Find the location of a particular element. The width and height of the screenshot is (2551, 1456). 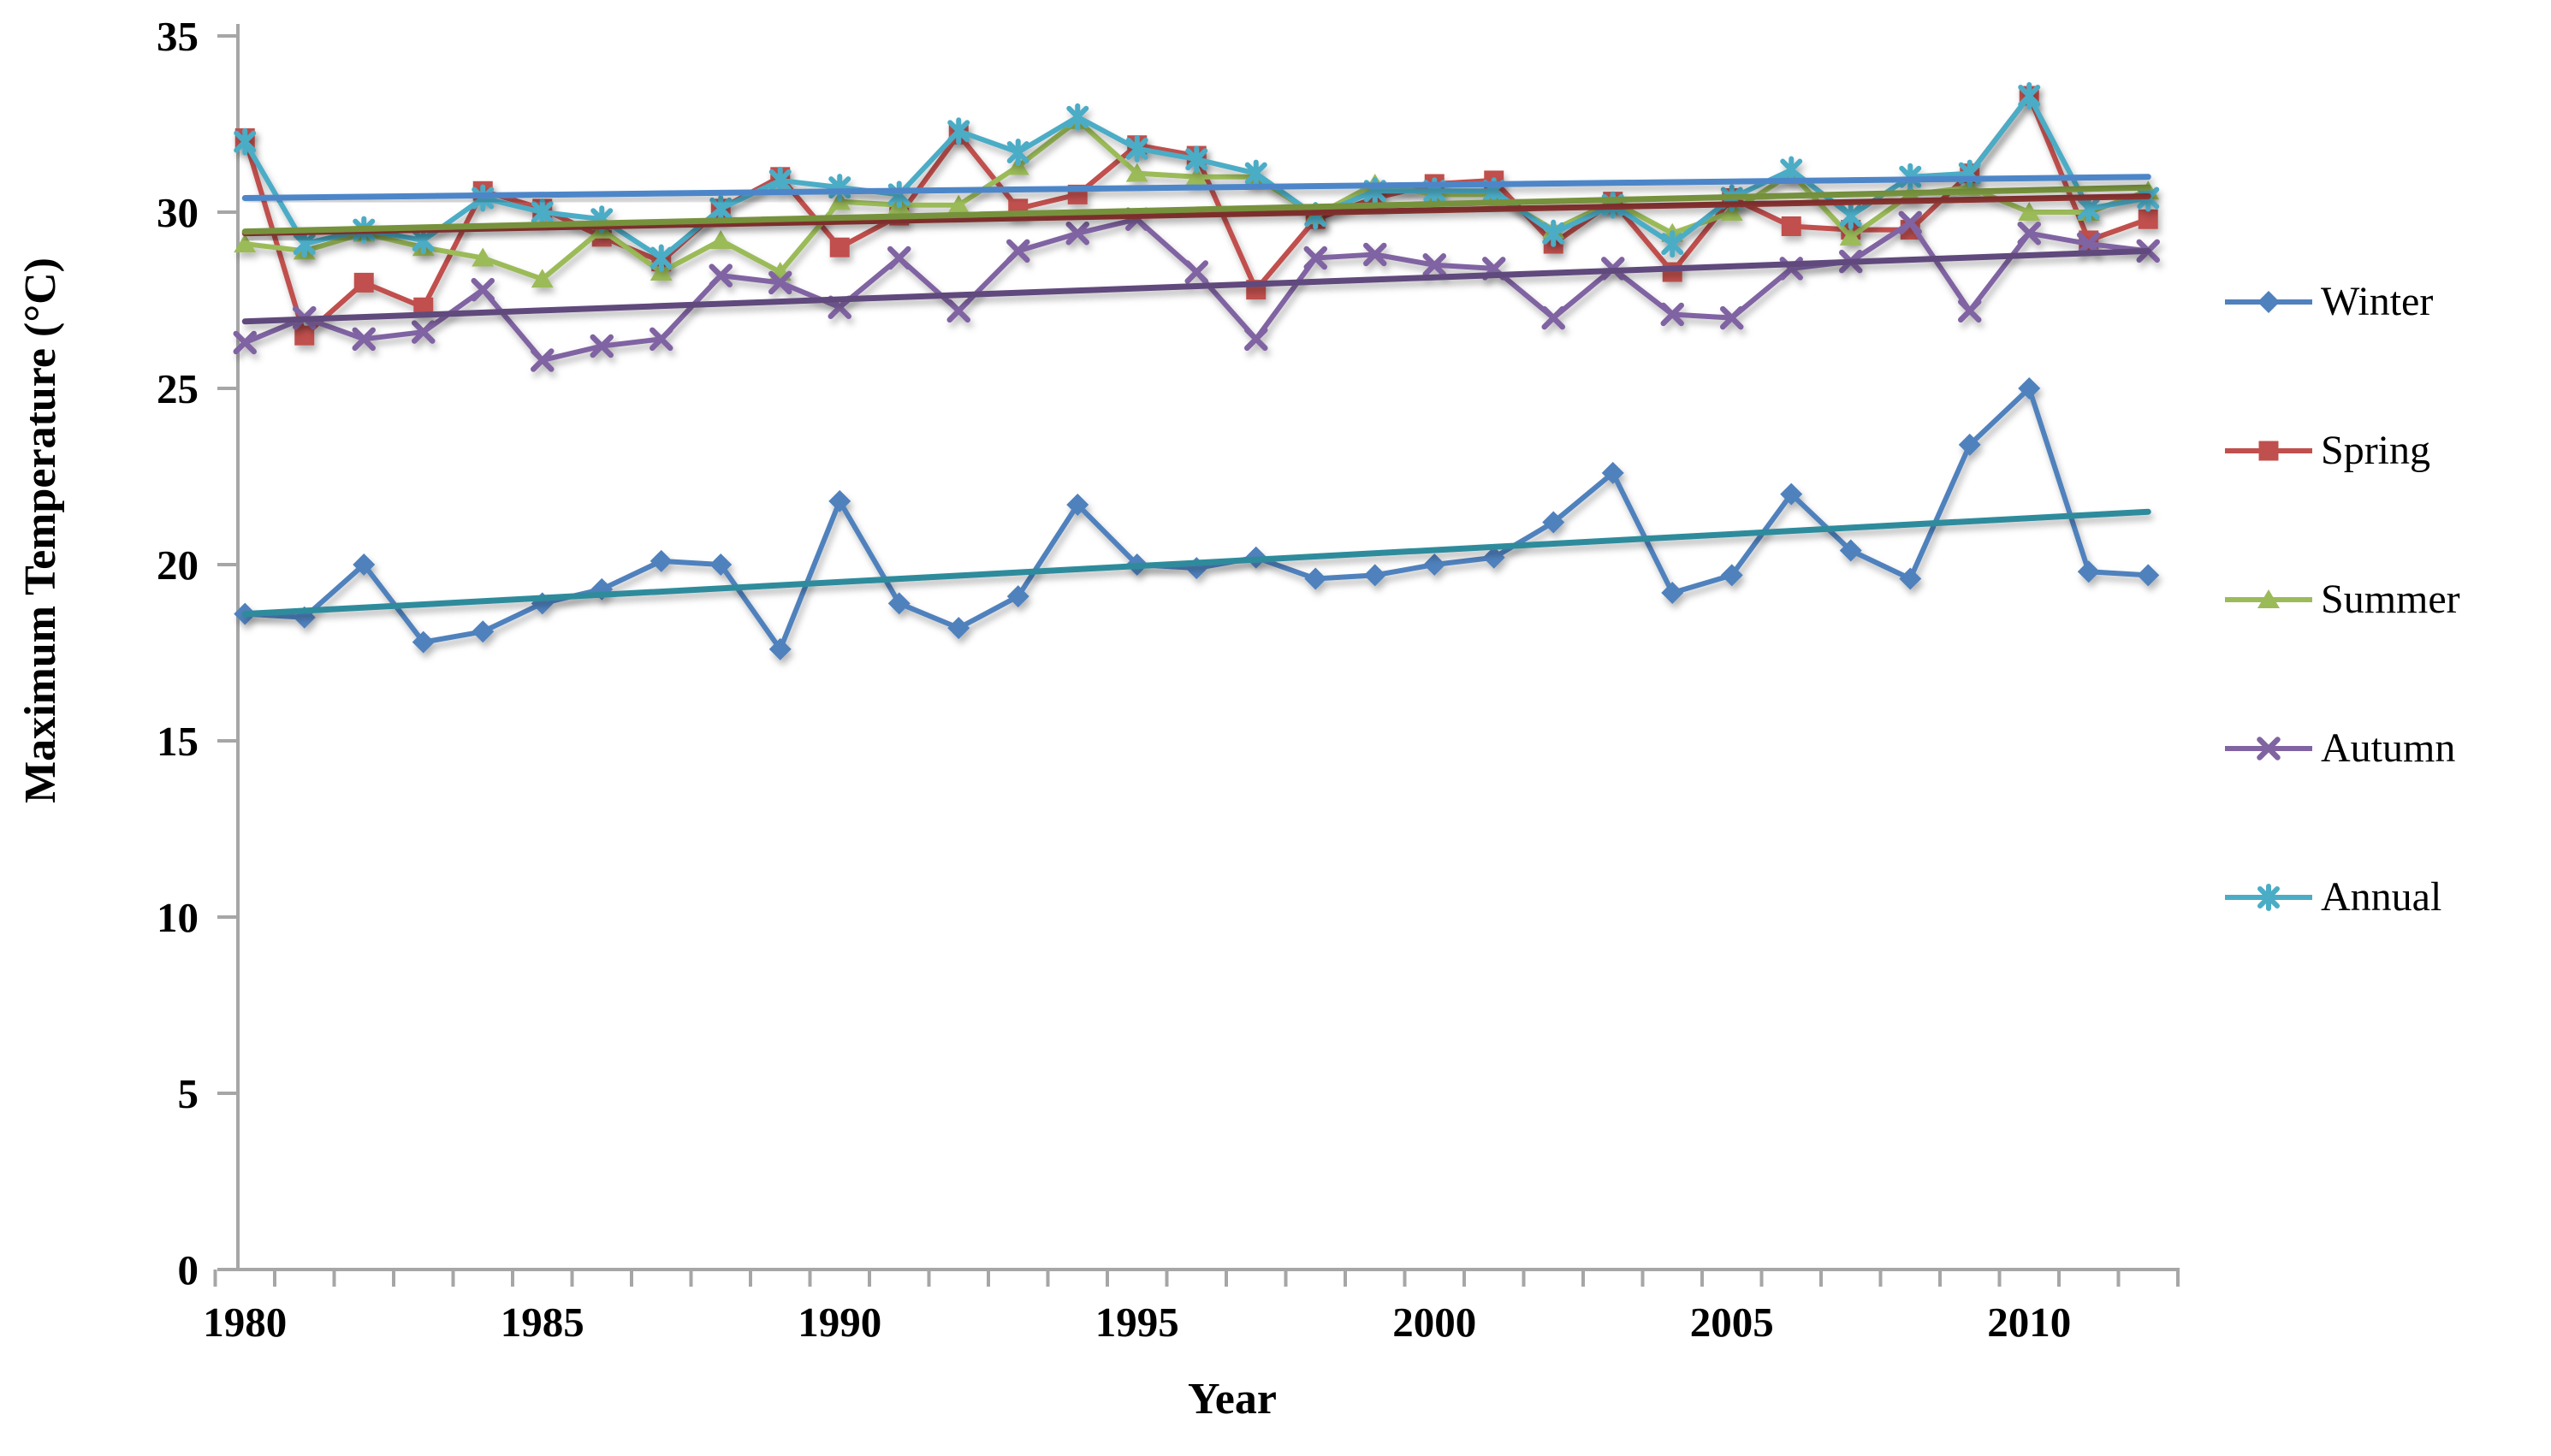

x-tick-label: 1990 is located at coordinates (839, 1322).